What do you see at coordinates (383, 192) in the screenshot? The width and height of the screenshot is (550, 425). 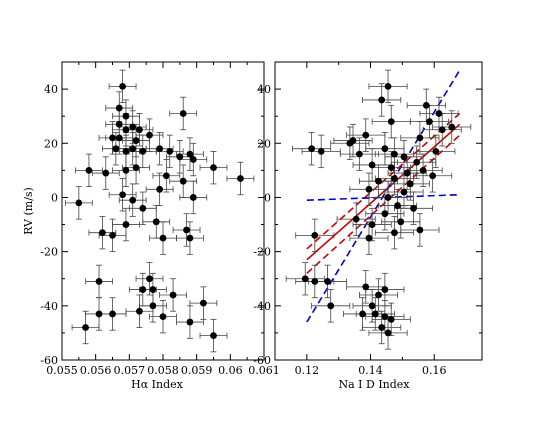 I see `fit-line` at bounding box center [383, 192].